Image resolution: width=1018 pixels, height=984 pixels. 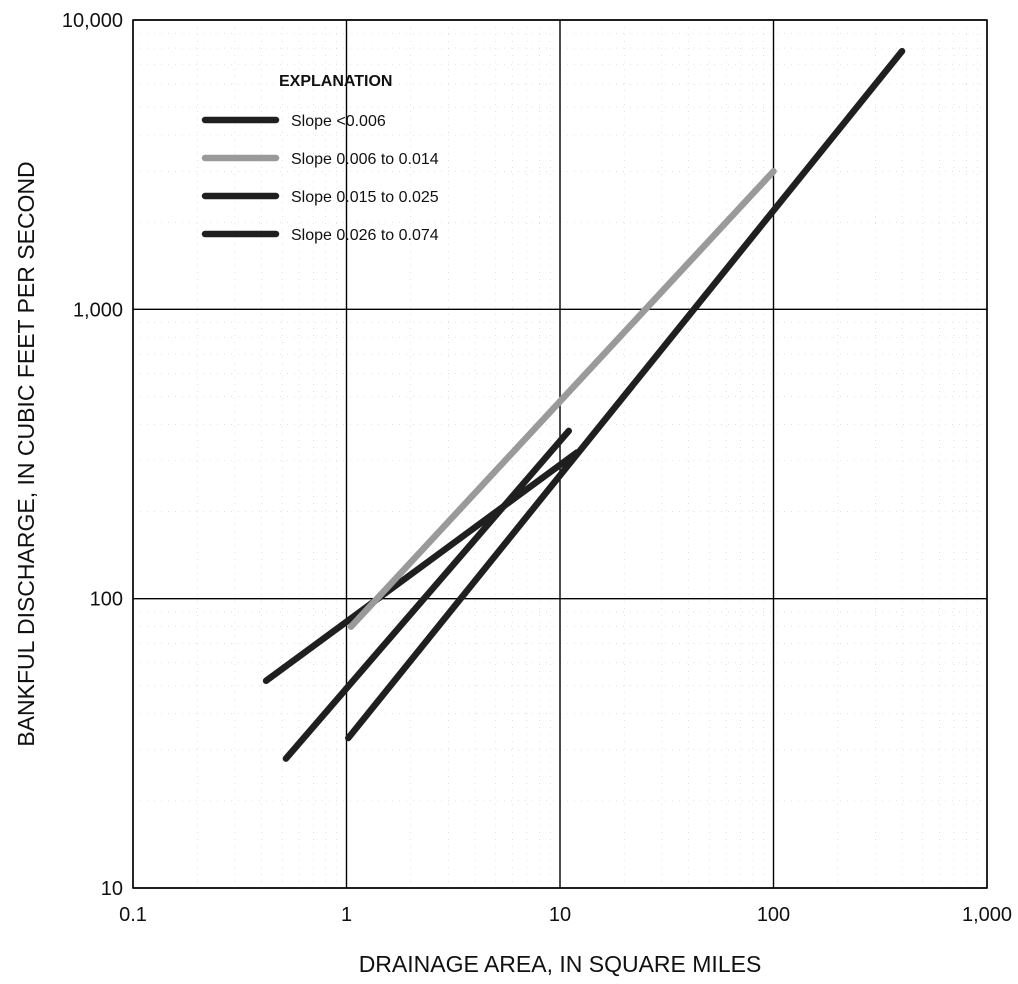 What do you see at coordinates (112, 889) in the screenshot?
I see `y-tick-label: 10` at bounding box center [112, 889].